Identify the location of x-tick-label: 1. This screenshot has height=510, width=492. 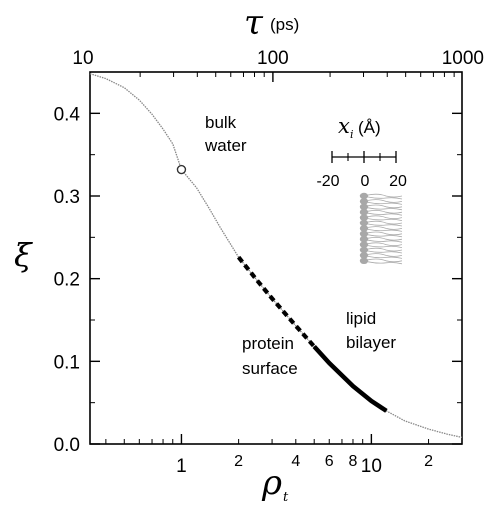
(181, 466).